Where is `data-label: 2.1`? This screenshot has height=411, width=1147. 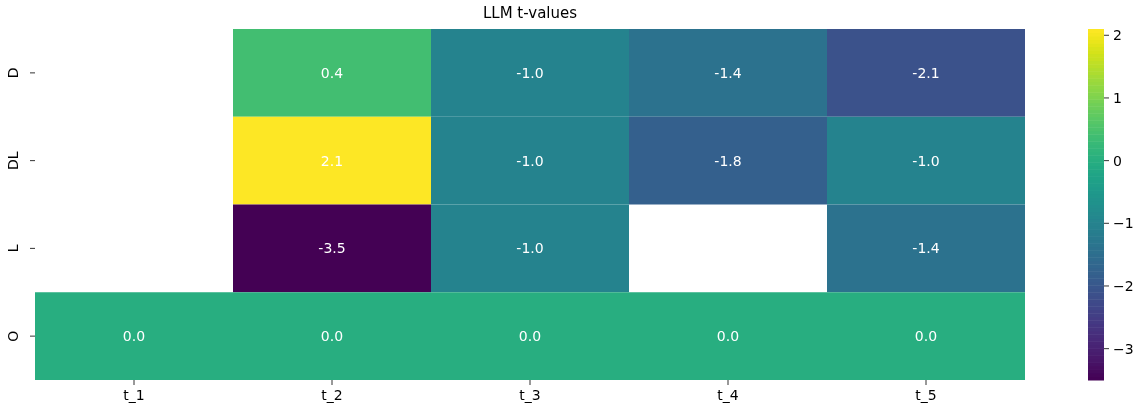
data-label: 2.1 is located at coordinates (332, 160).